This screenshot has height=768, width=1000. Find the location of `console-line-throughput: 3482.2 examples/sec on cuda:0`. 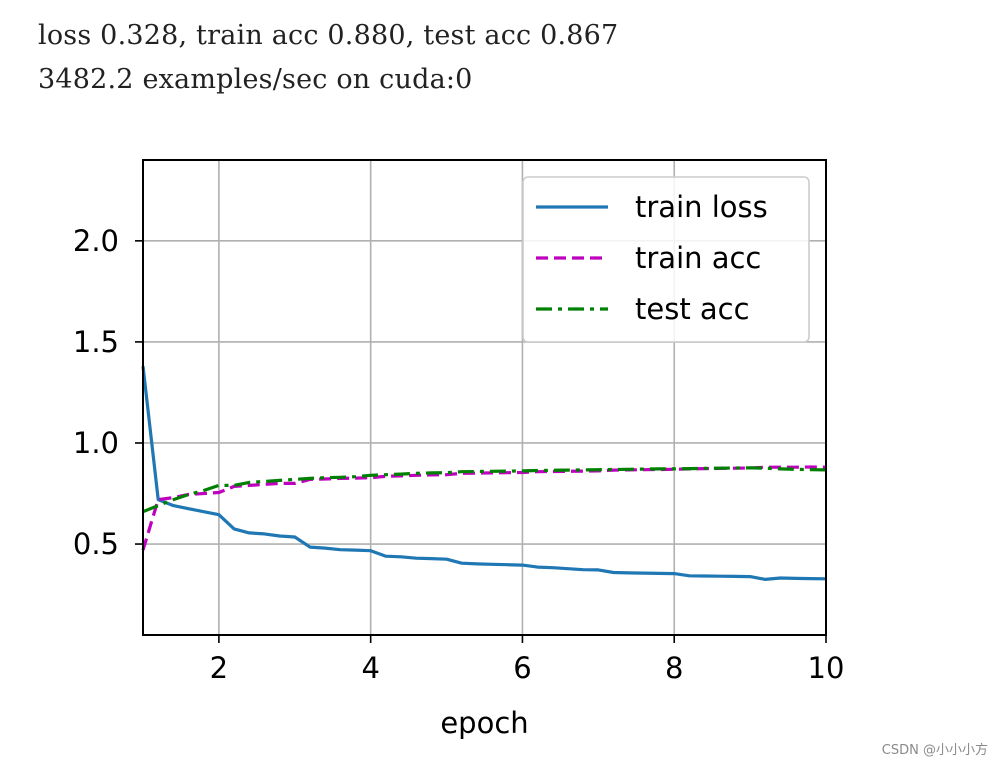

console-line-throughput: 3482.2 examples/sec on cuda:0 is located at coordinates (255, 79).